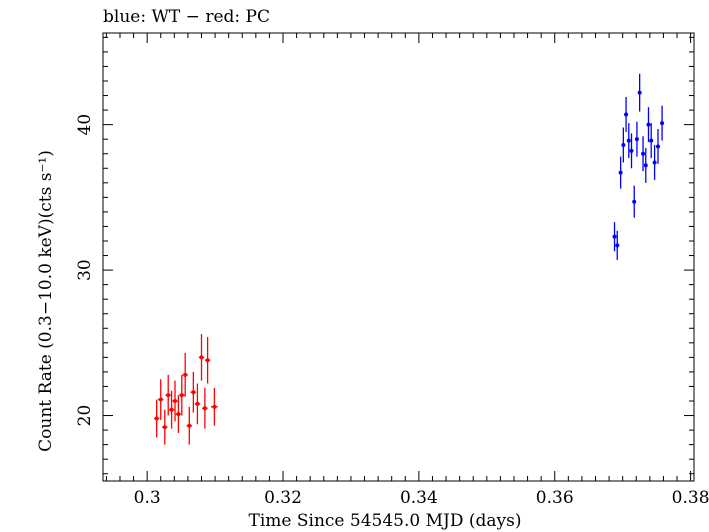 Image resolution: width=709 pixels, height=532 pixels. Describe the element at coordinates (85, 125) in the screenshot. I see `y-tick-label: 40` at that location.